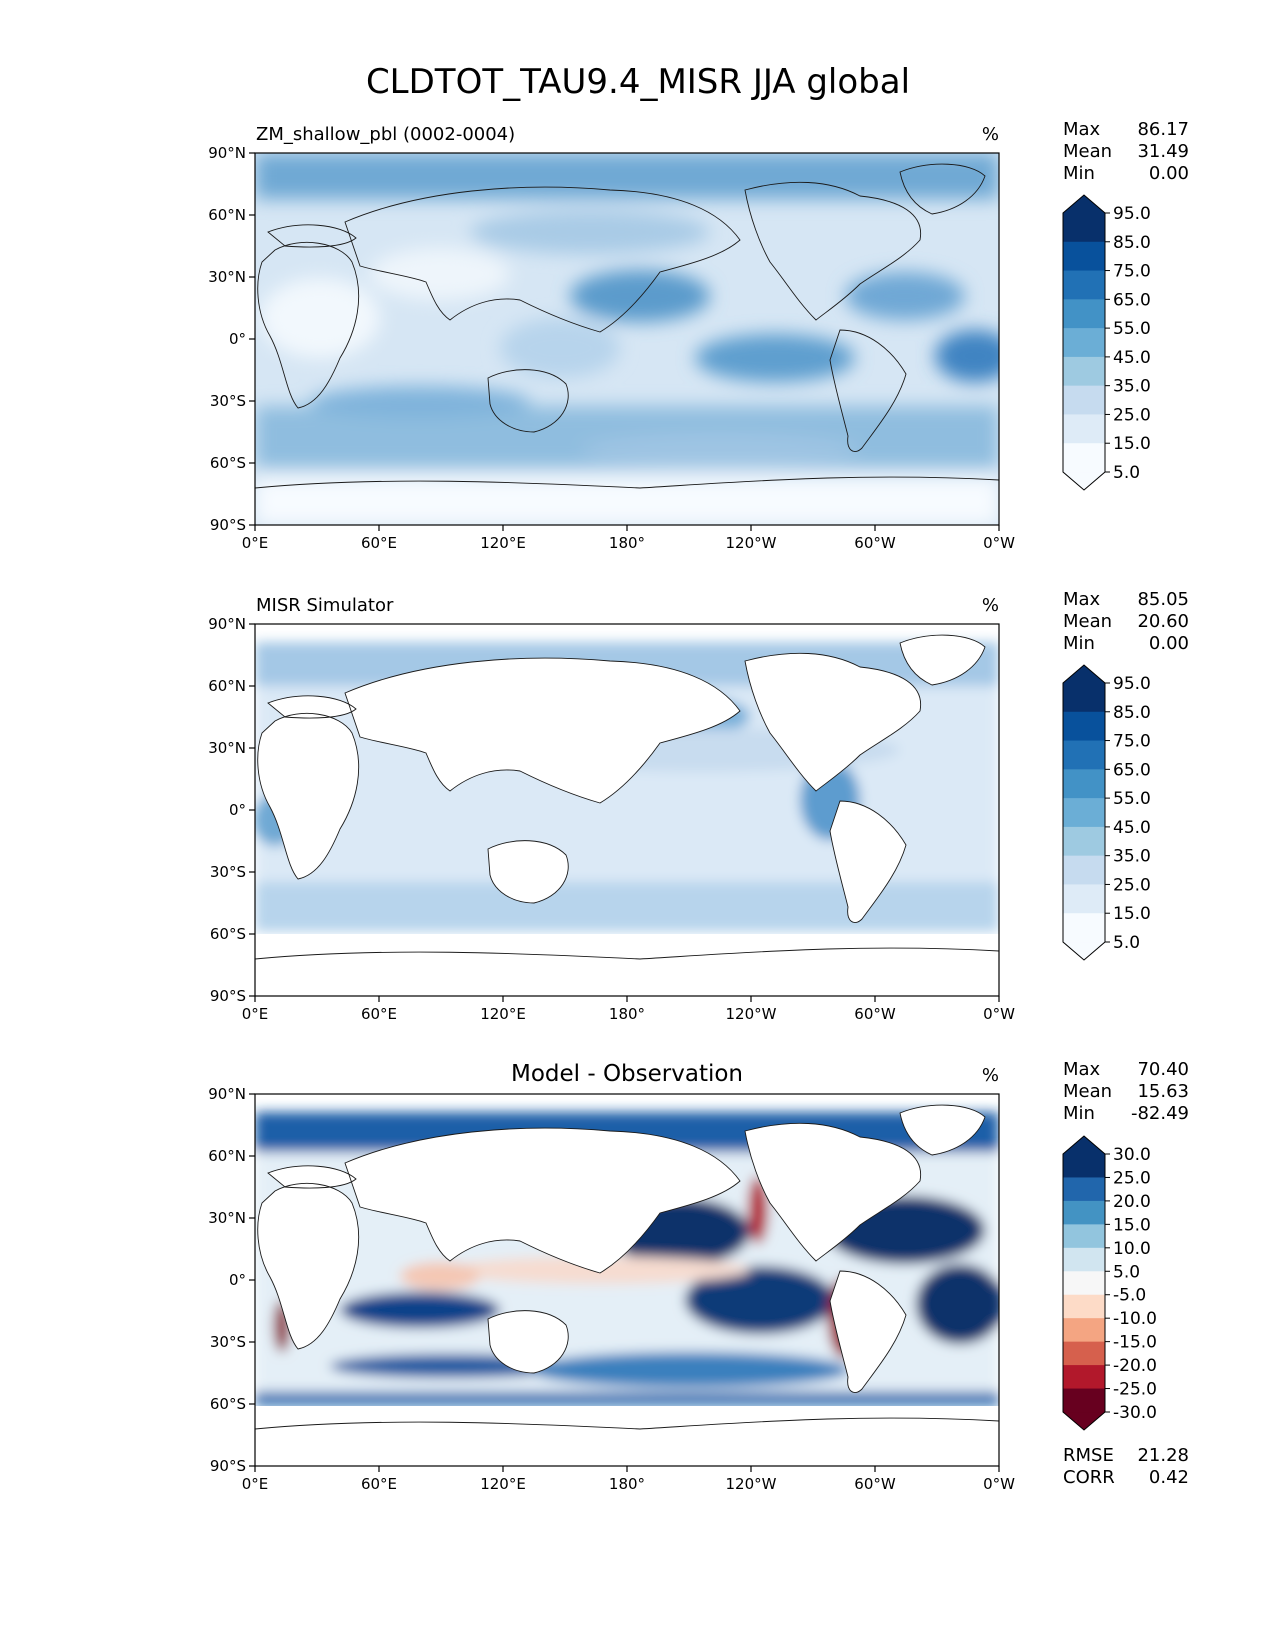 The width and height of the screenshot is (1275, 1650). What do you see at coordinates (325, 605) in the screenshot?
I see `panel-title-observation: MISR Simulator` at bounding box center [325, 605].